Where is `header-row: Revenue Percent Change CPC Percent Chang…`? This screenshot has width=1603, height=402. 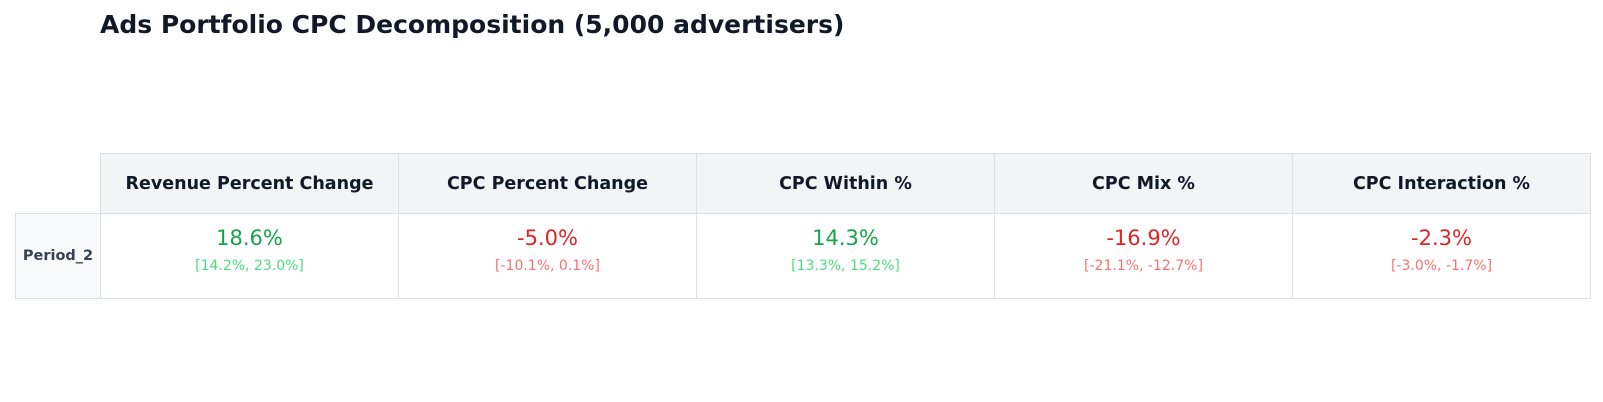
header-row: Revenue Percent Change CPC Percent Chang… is located at coordinates (803, 183).